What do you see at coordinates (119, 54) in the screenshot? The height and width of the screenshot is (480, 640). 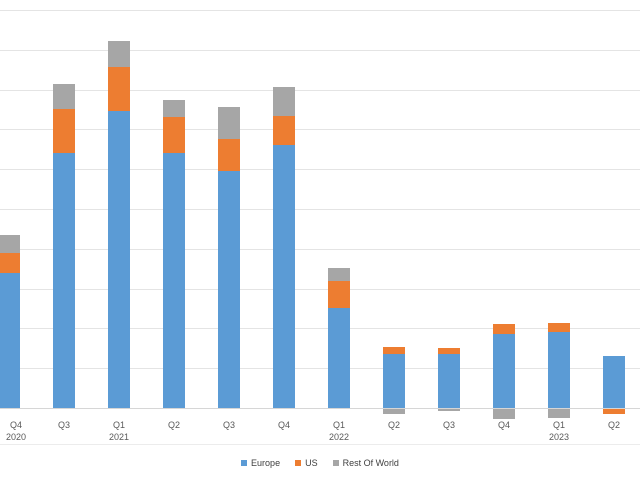 I see `bar-segment-rest-of-world-q1-2021` at bounding box center [119, 54].